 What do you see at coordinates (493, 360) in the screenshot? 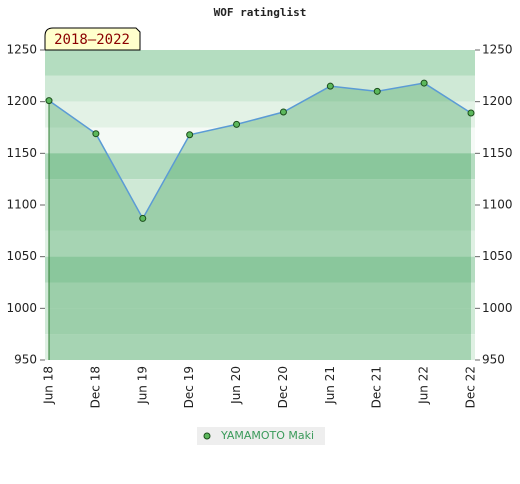
I see `y2-tick-label: 950` at bounding box center [493, 360].